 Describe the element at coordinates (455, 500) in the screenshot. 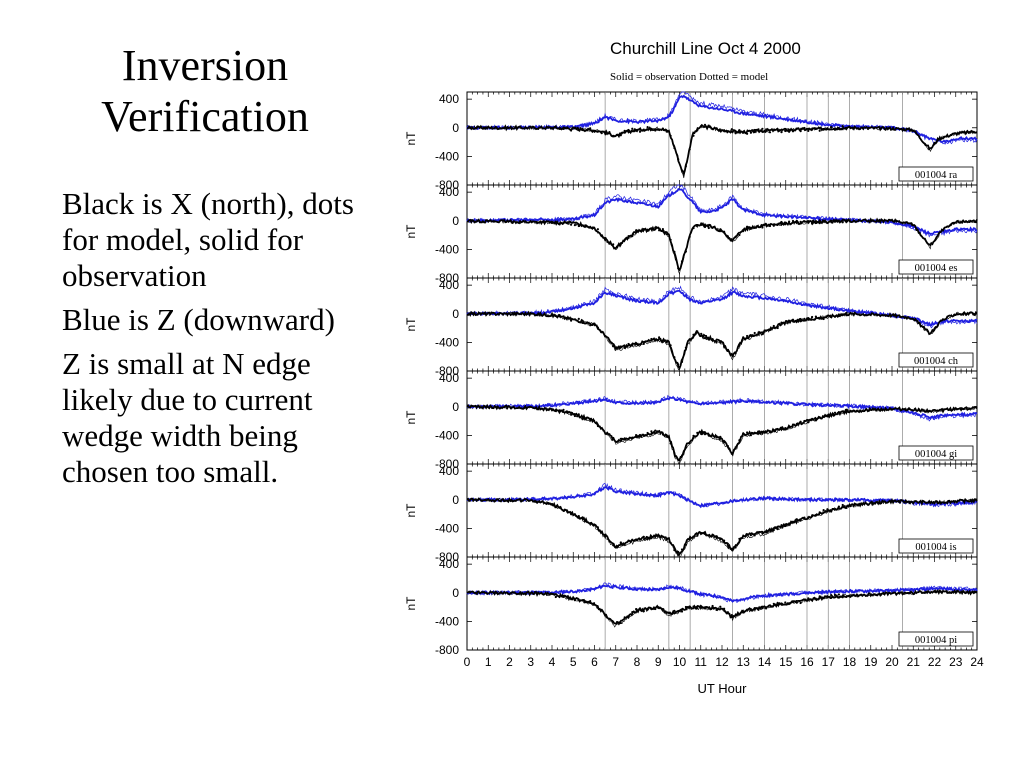

I see `y-tick-label: 0` at that location.